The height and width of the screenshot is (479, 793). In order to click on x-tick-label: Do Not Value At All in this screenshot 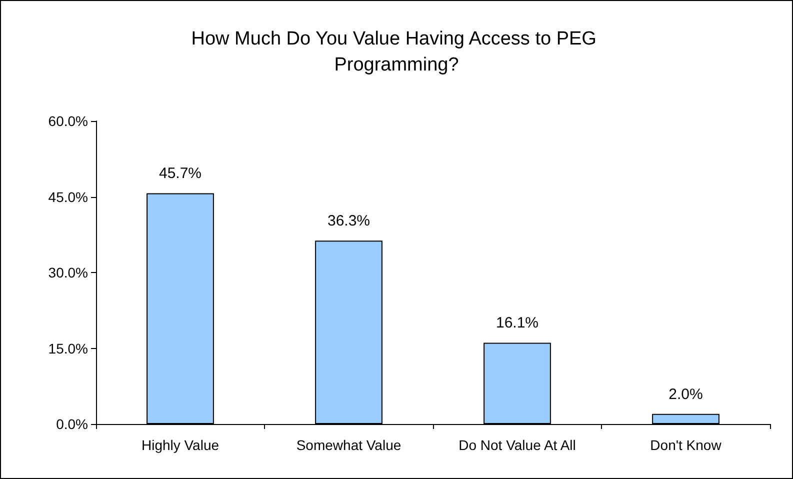, I will do `click(517, 445)`.